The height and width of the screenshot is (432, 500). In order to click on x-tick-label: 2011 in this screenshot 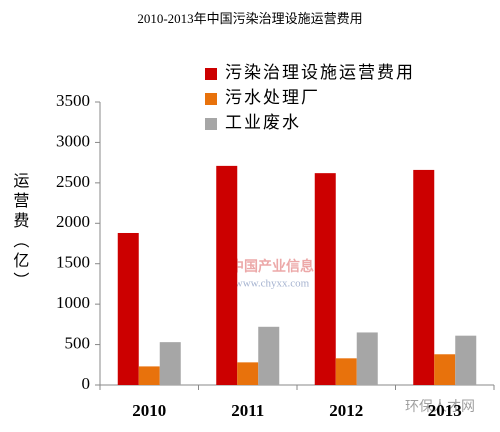, I will do `click(247, 410)`.